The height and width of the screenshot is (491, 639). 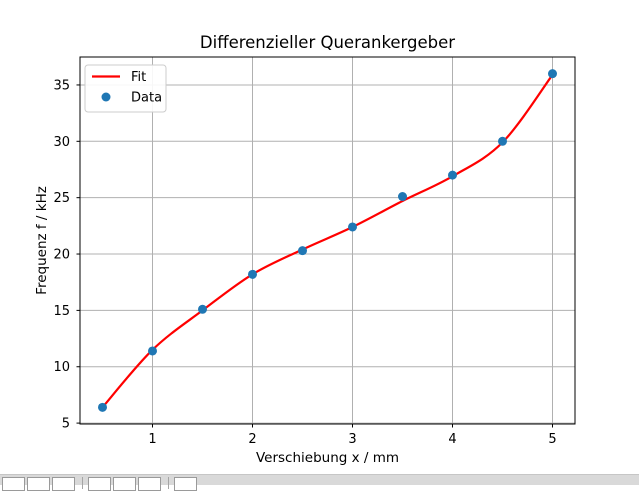 What do you see at coordinates (327, 458) in the screenshot?
I see `x-axis-label: Verschiebung x / mm` at bounding box center [327, 458].